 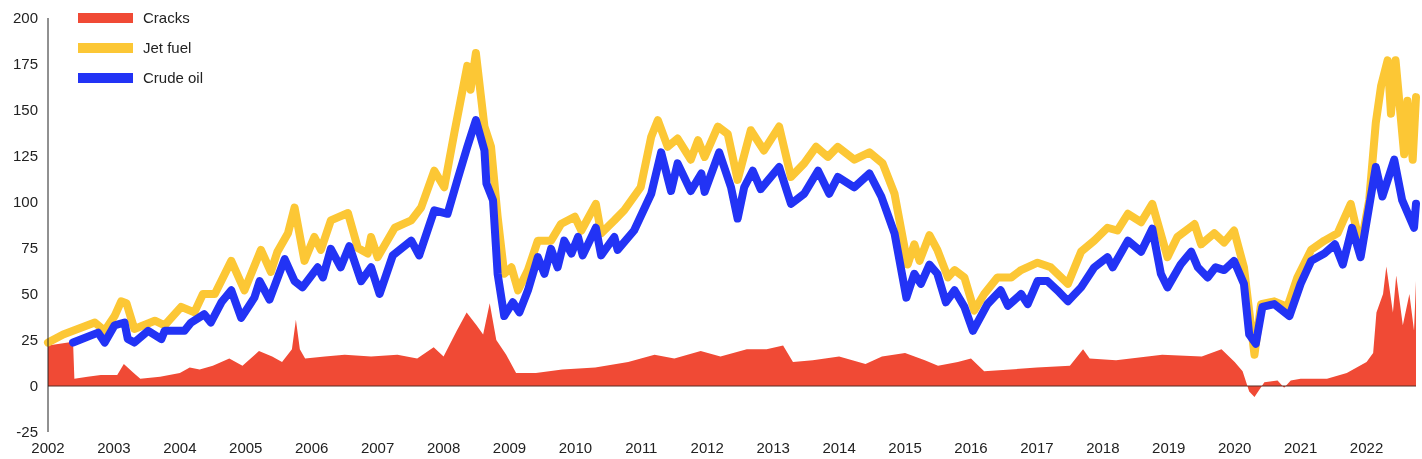 I want to click on y-tick-label: -25, so click(x=27, y=432).